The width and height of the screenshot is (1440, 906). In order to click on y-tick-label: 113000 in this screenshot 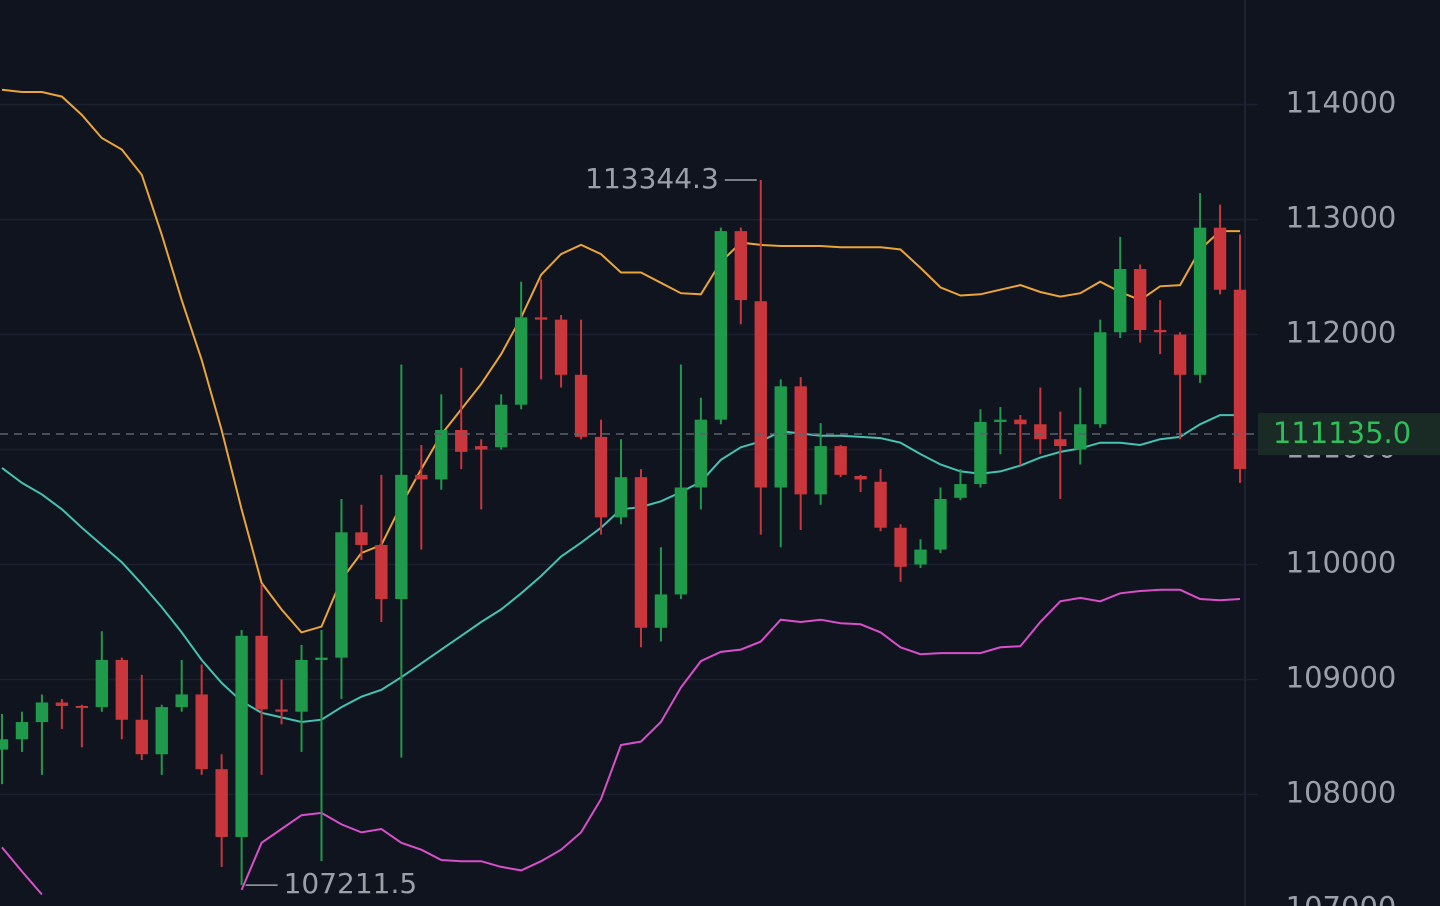, I will do `click(1341, 218)`.